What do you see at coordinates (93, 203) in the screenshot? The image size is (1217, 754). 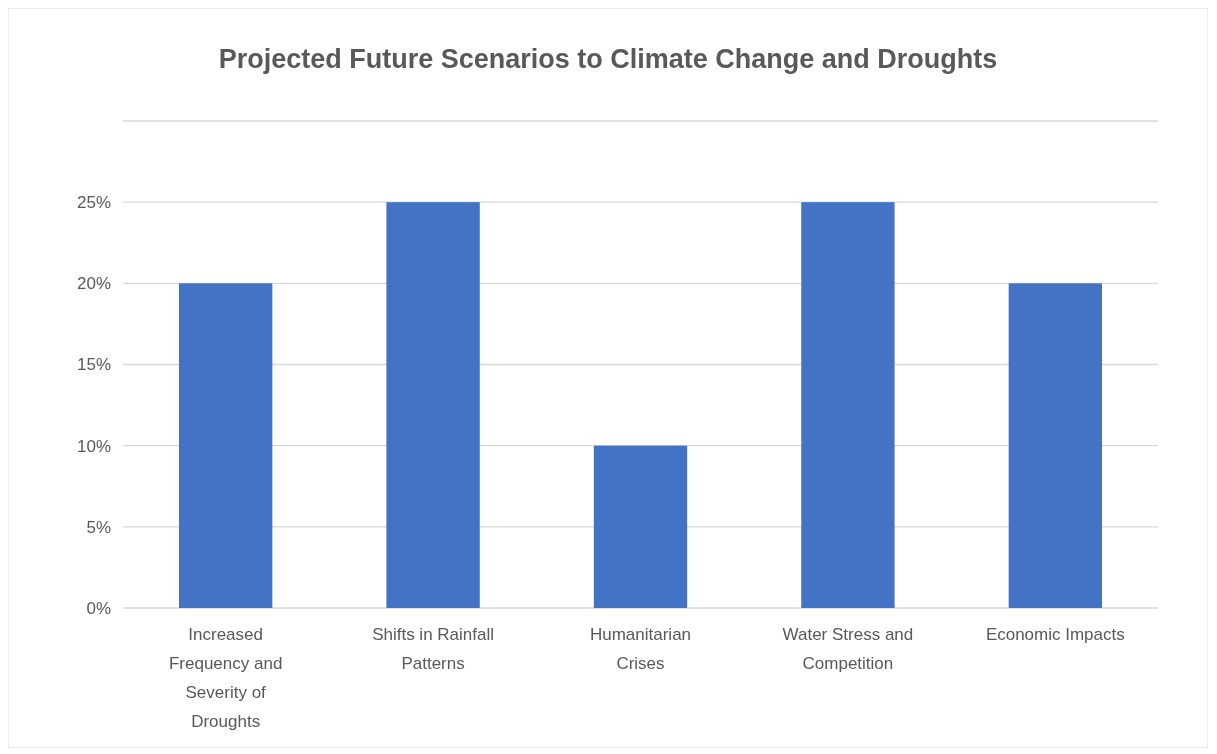 I see `y-tick-label: 25%` at bounding box center [93, 203].